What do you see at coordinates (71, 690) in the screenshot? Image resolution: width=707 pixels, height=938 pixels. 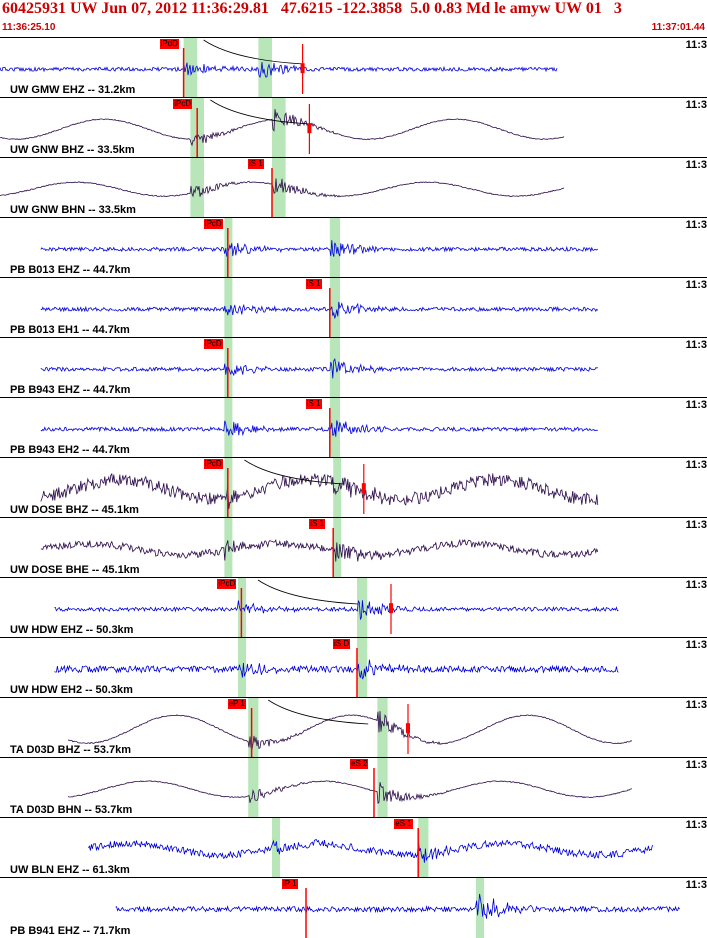 I see `channel-label: UW HDW EH2 -- 50.3km` at bounding box center [71, 690].